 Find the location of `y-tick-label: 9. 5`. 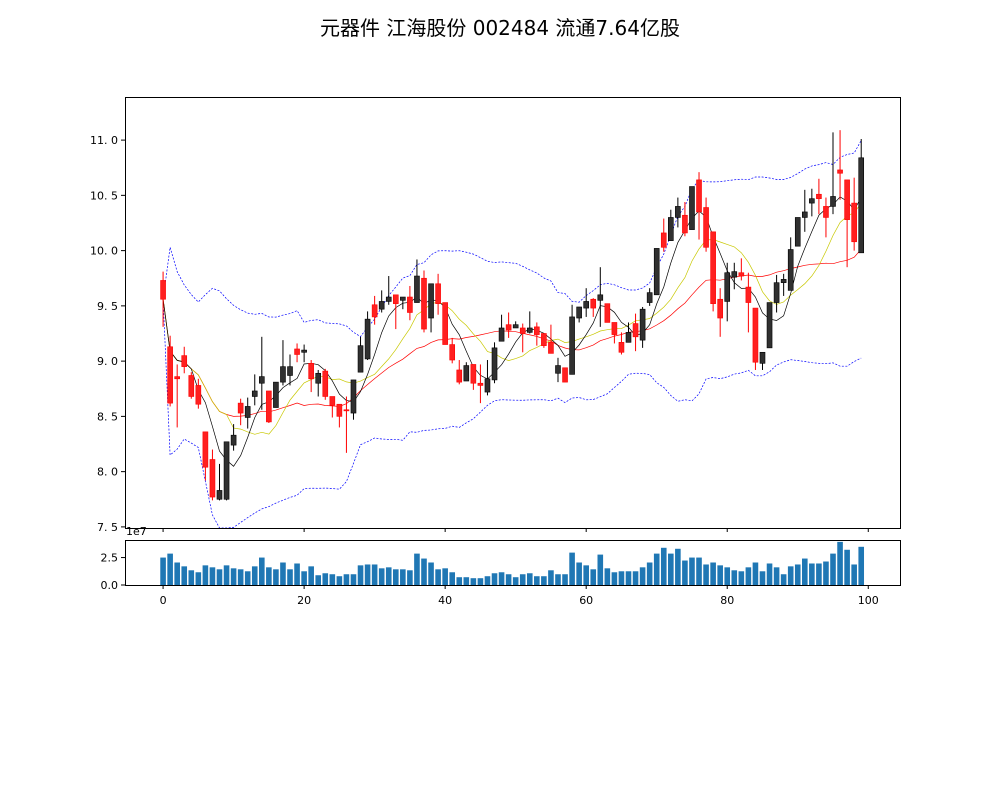

y-tick-label: 9. 5 is located at coordinates (107, 306).